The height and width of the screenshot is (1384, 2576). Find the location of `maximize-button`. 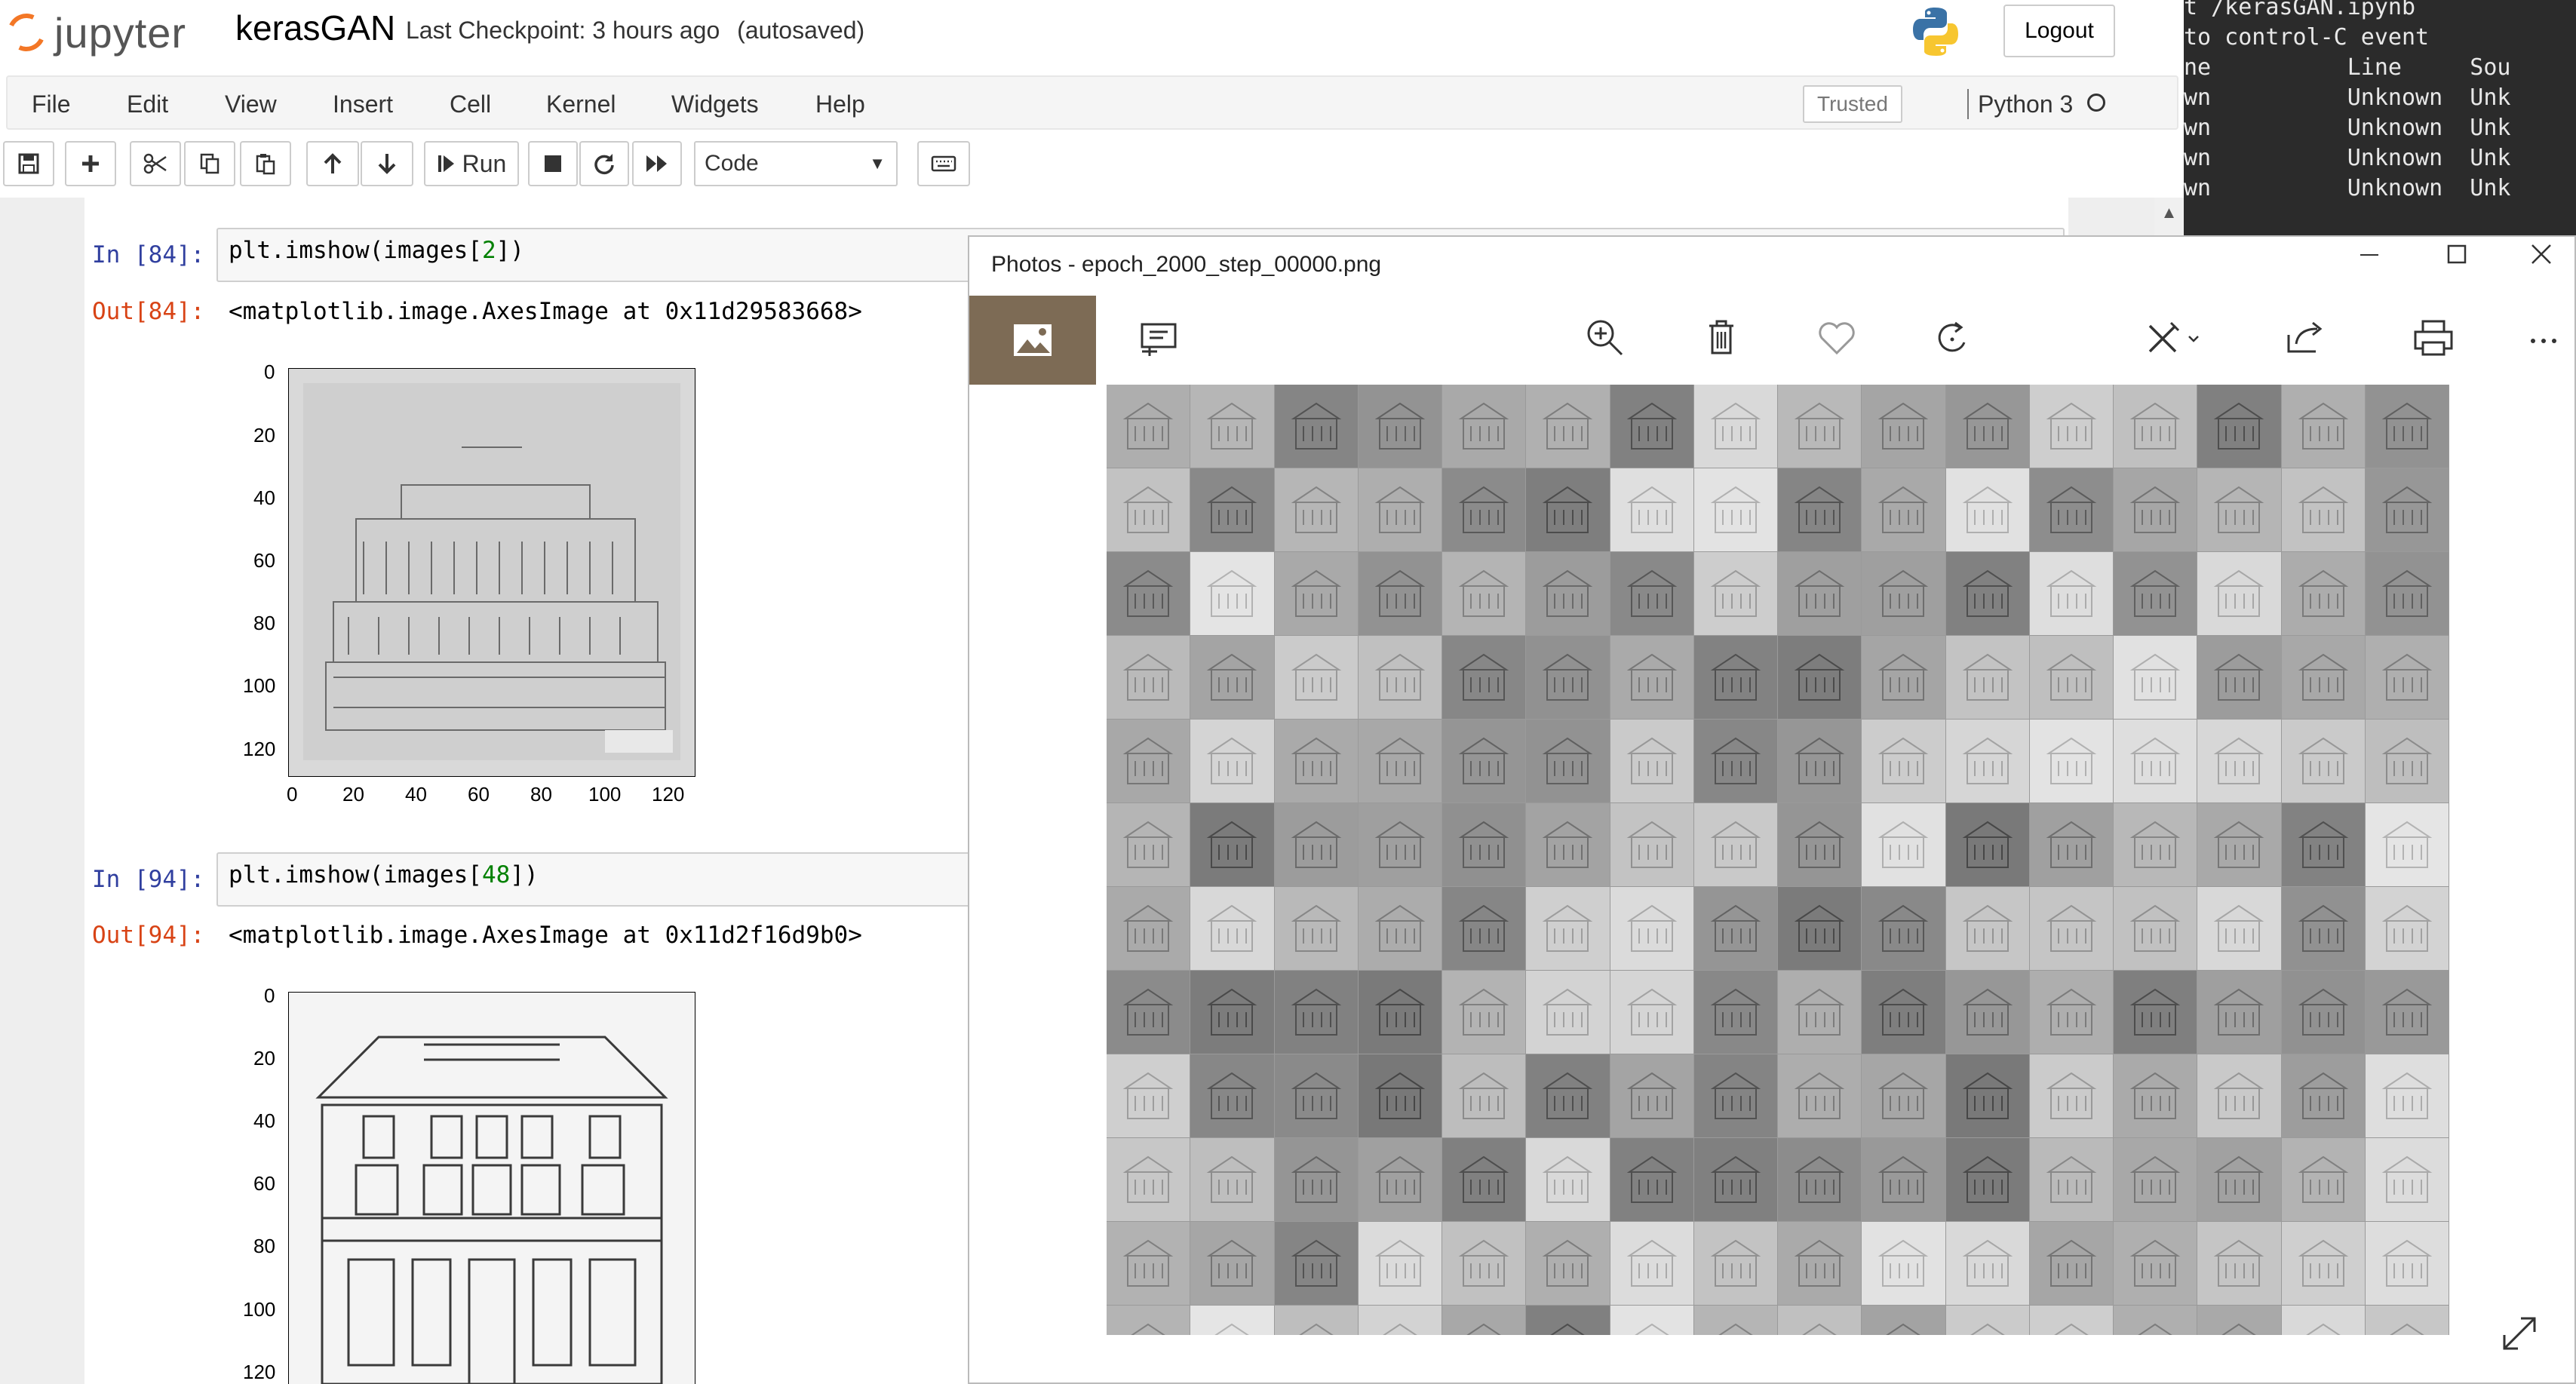

maximize-button is located at coordinates (2457, 254).